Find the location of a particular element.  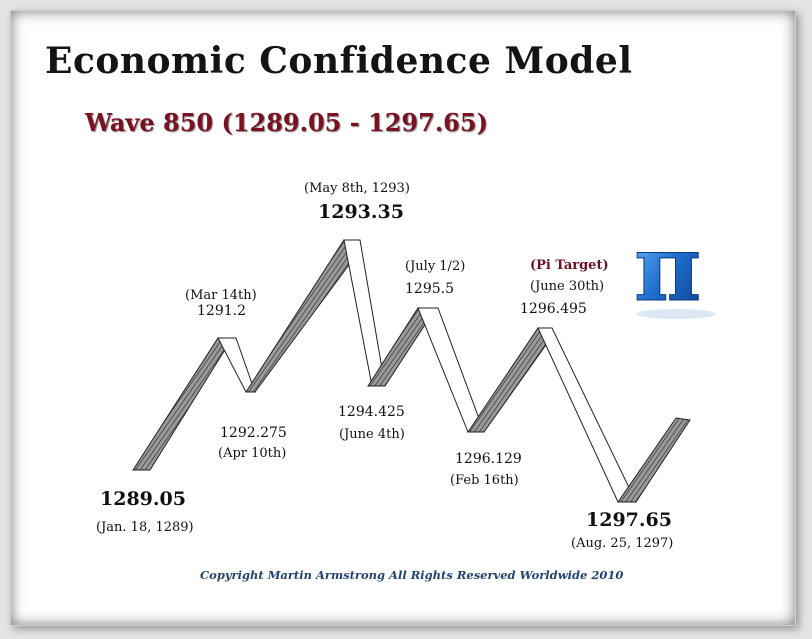

label-peak2-value: 1293.35 is located at coordinates (361, 212).